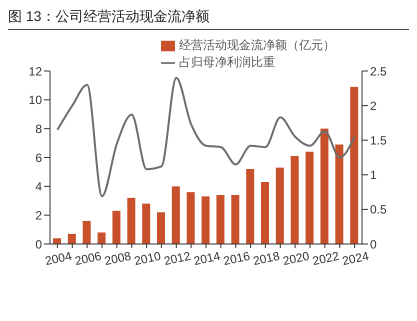 This screenshot has height=321, width=417. I want to click on y2-tick-label: 1, so click(373, 175).